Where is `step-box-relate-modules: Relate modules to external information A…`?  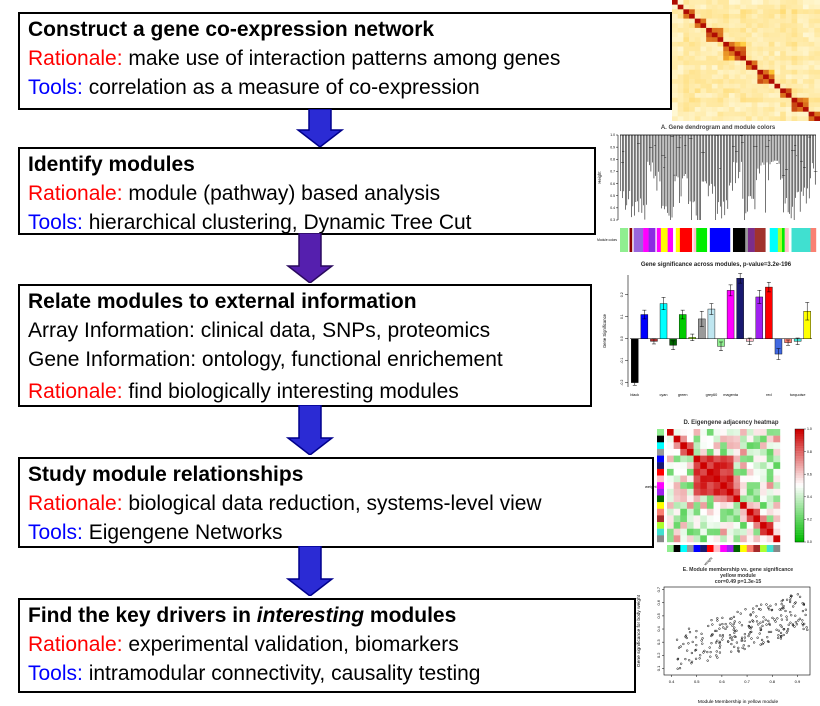
step-box-relate-modules: Relate modules to external information A… is located at coordinates (305, 345).